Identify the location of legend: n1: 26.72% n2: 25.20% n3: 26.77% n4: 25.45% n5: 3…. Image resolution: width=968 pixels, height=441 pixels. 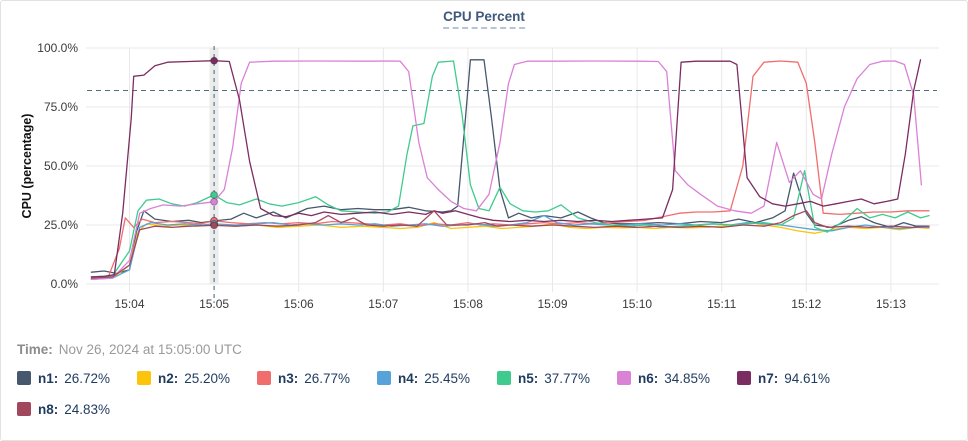
(487, 393).